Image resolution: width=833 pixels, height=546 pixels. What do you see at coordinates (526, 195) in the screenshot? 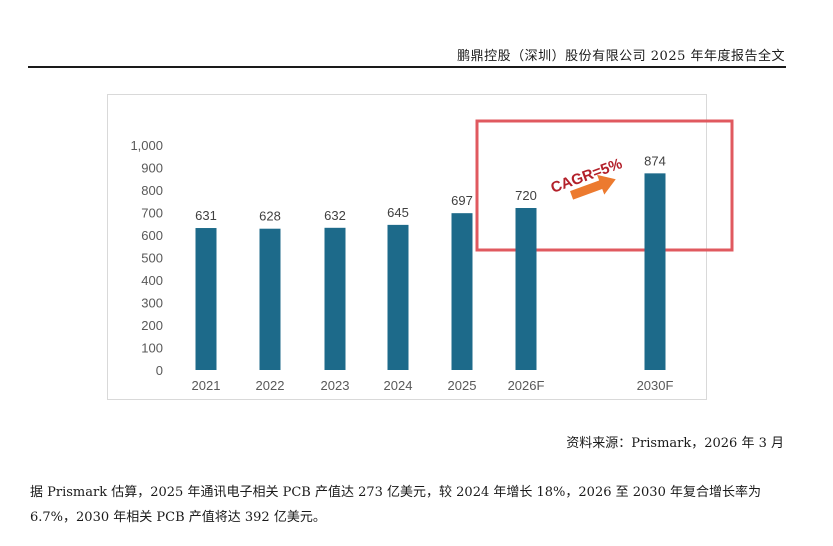
I see `data-label: 720` at bounding box center [526, 195].